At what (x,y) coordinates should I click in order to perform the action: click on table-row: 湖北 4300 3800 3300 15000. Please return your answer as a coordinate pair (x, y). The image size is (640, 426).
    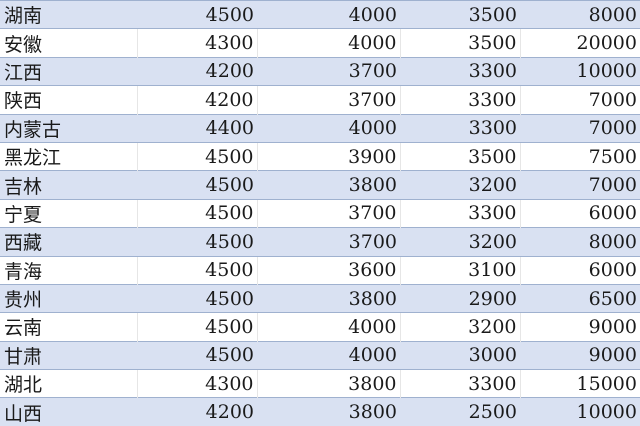
    Looking at the image, I should click on (320, 383).